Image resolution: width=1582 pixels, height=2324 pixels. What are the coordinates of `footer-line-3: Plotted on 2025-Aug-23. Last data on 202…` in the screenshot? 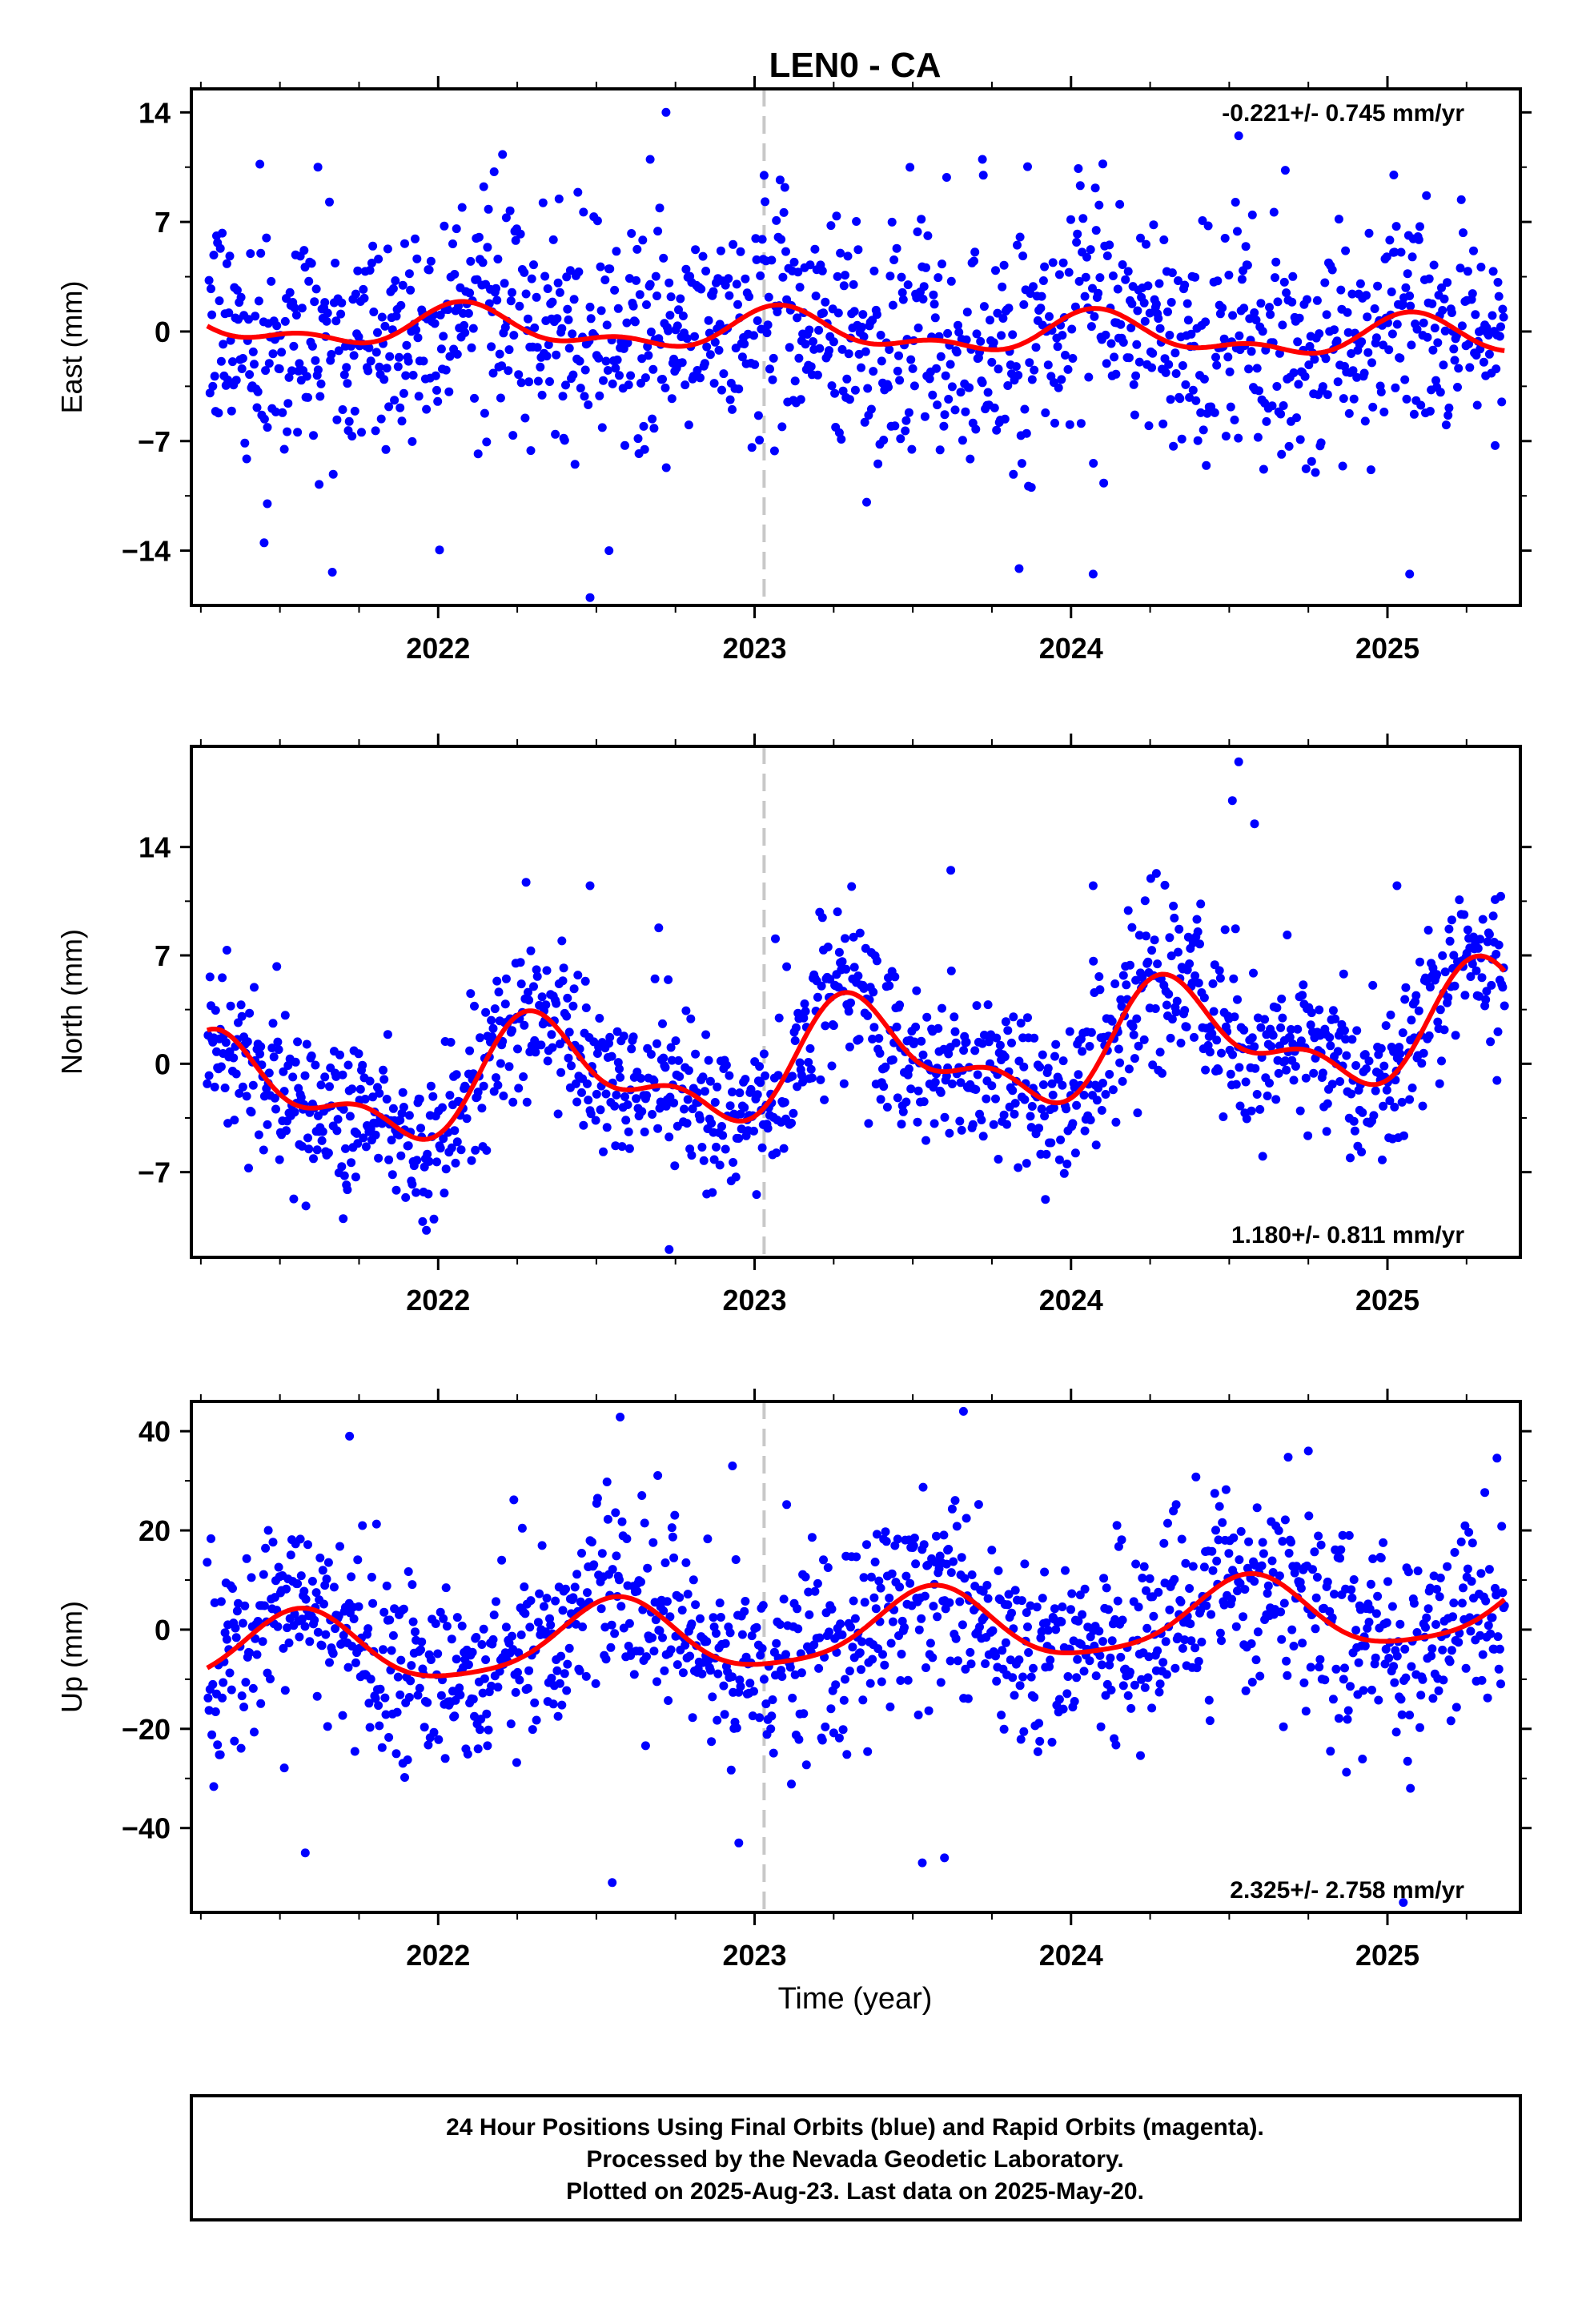 It's located at (855, 2191).